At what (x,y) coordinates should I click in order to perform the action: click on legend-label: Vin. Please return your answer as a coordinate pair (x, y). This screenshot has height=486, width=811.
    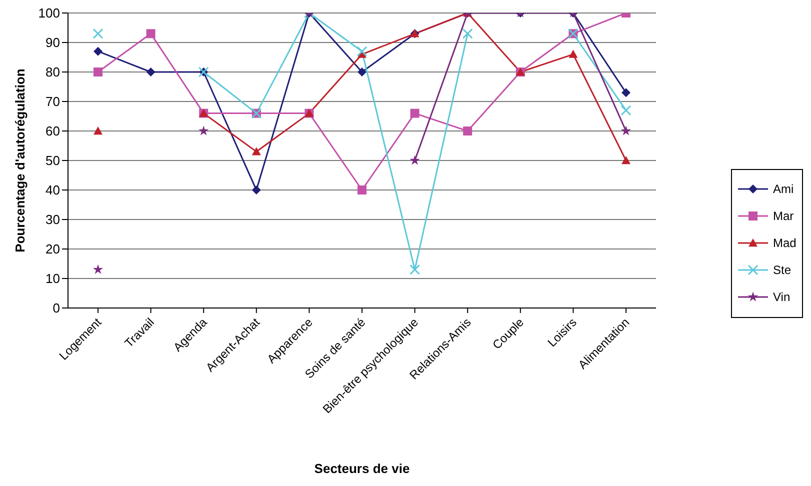
    Looking at the image, I should click on (781, 297).